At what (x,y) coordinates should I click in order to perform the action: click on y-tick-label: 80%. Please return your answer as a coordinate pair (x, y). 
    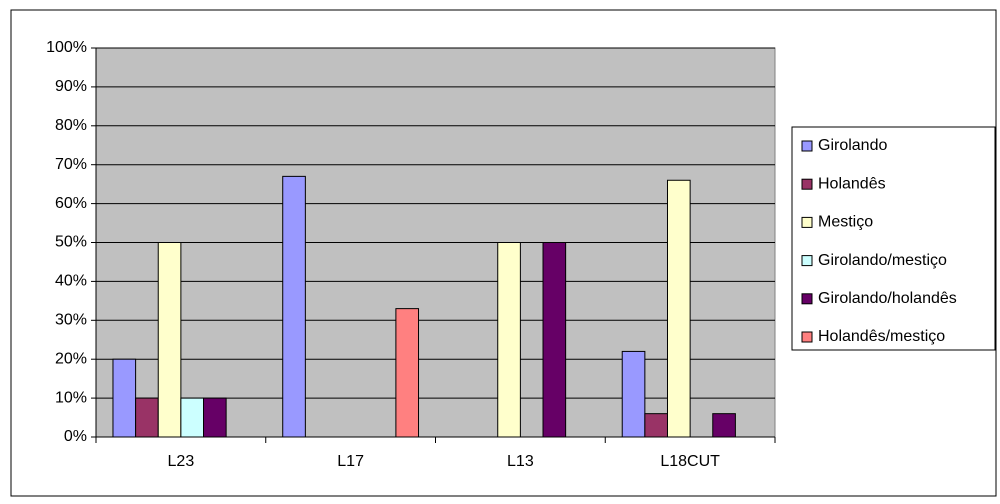
    Looking at the image, I should click on (71, 125).